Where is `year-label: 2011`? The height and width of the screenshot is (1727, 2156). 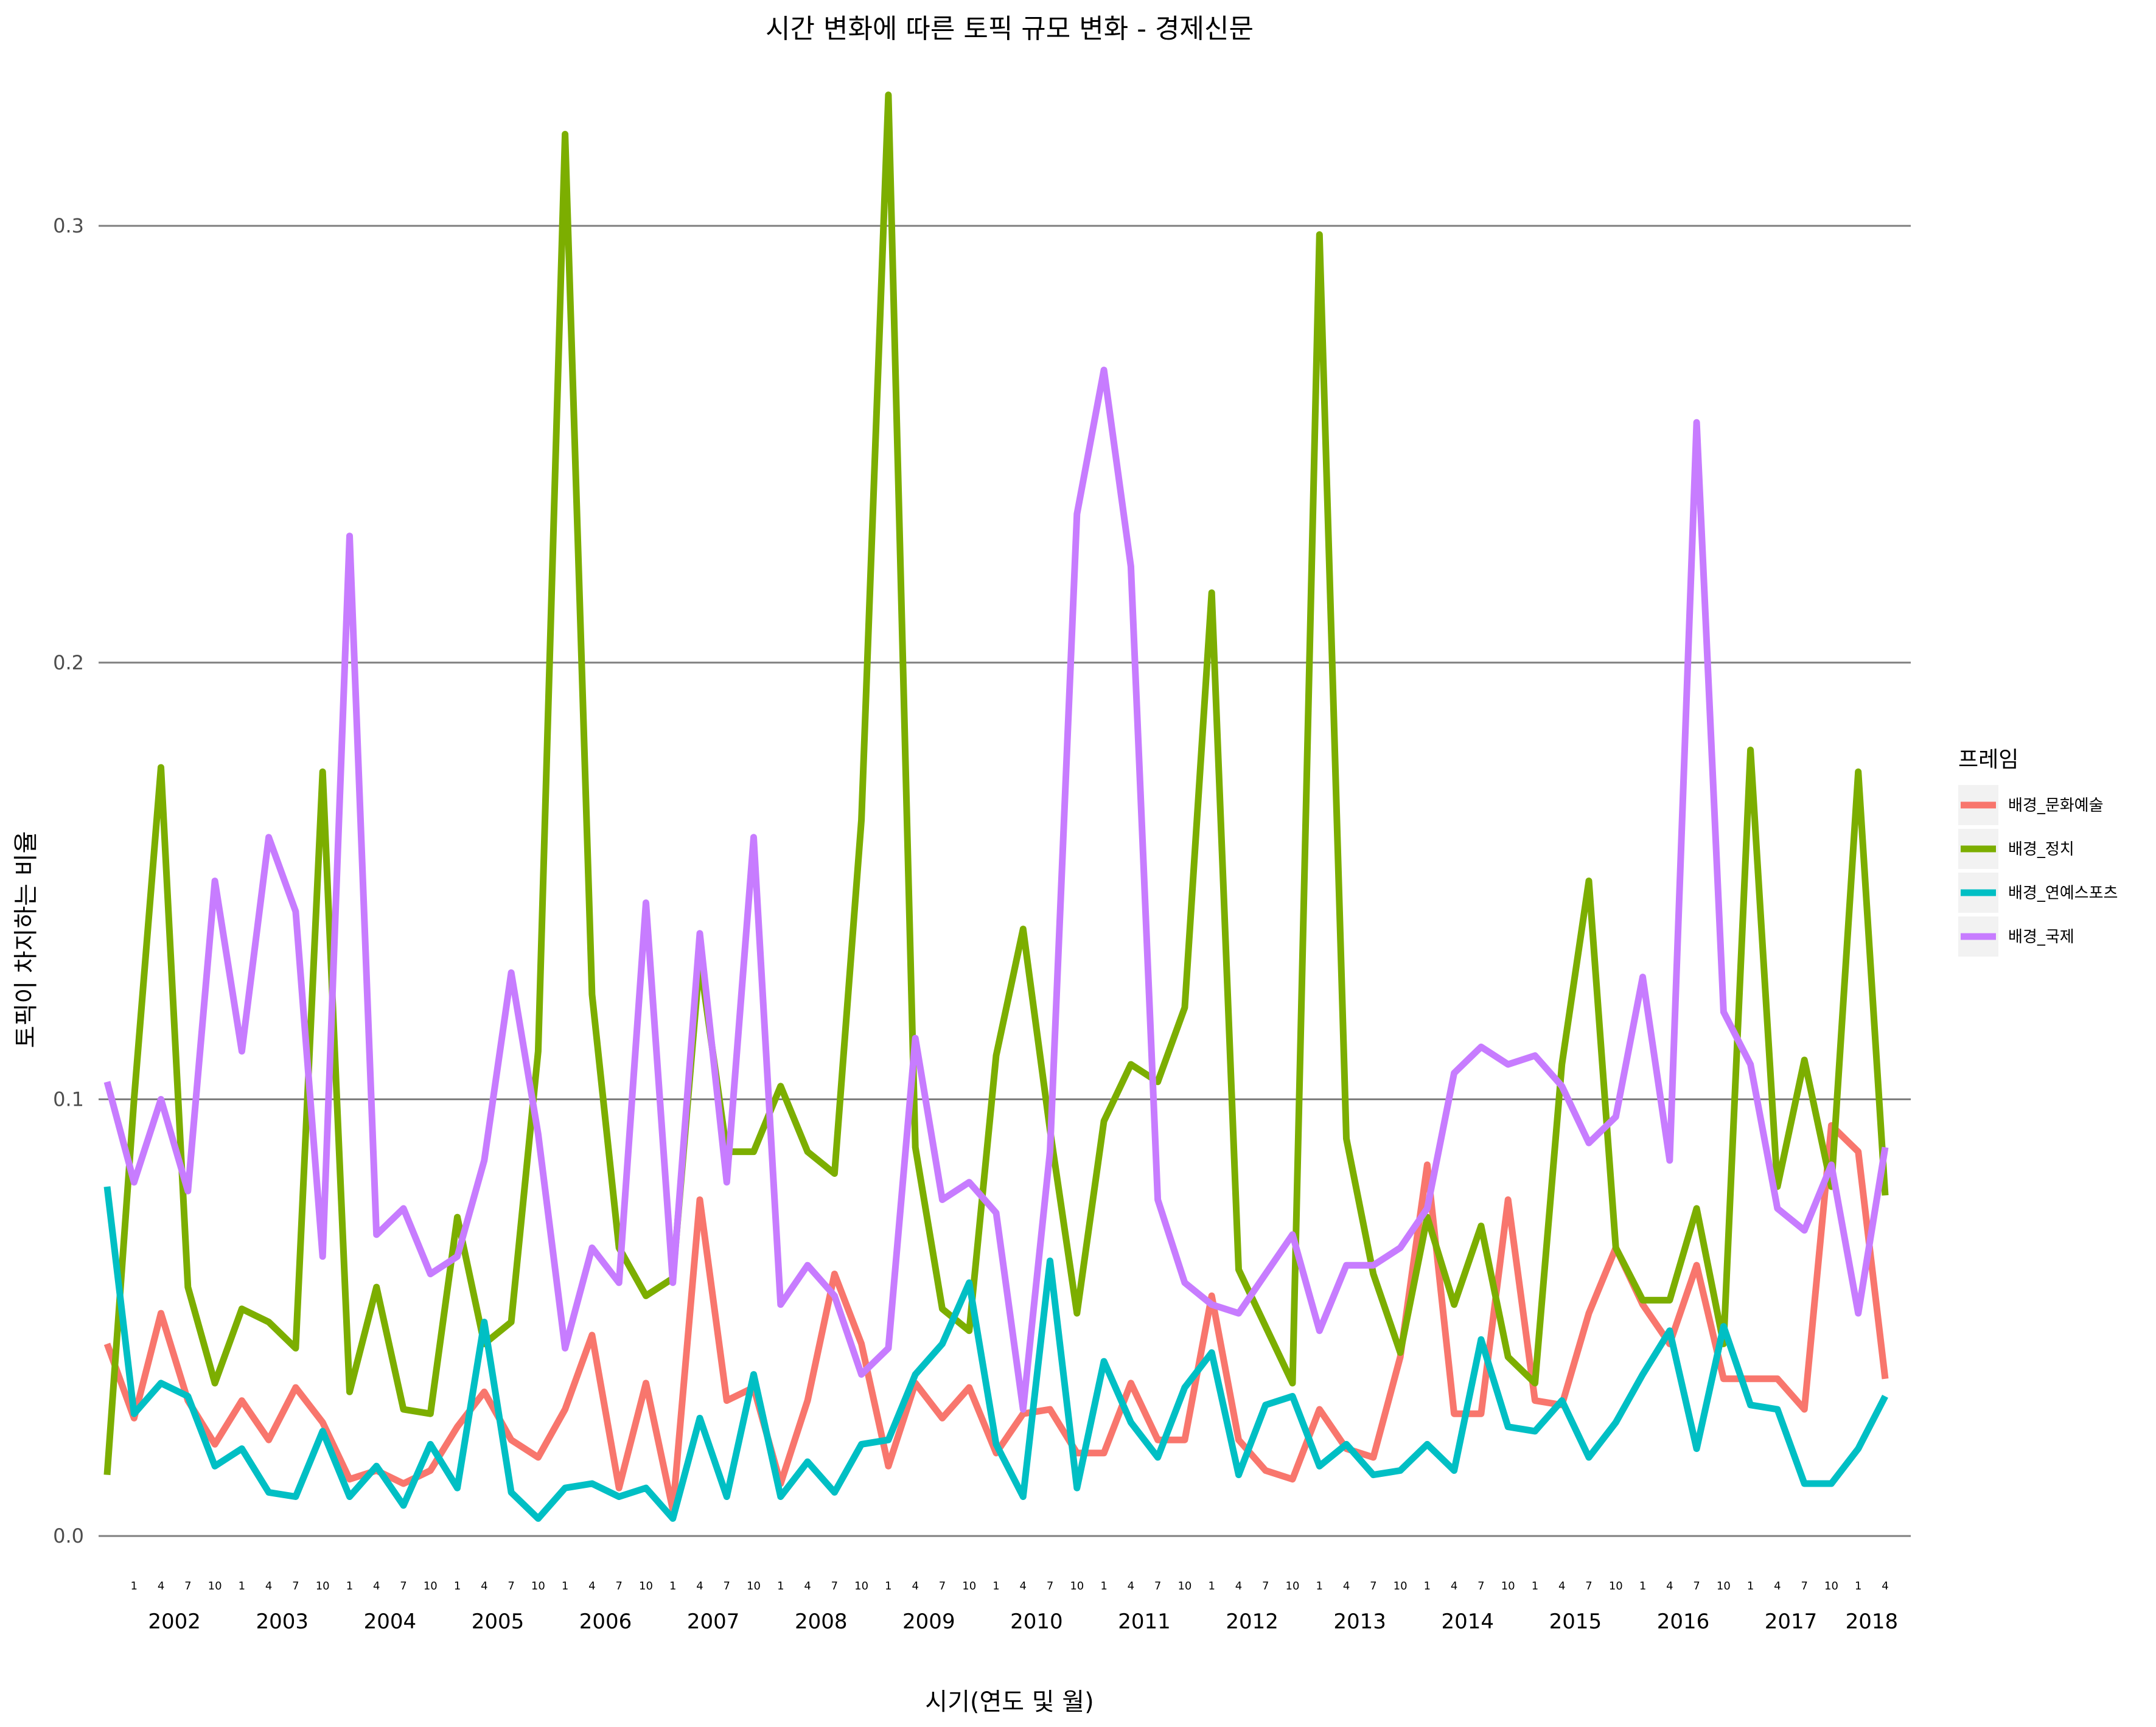 year-label: 2011 is located at coordinates (1144, 1622).